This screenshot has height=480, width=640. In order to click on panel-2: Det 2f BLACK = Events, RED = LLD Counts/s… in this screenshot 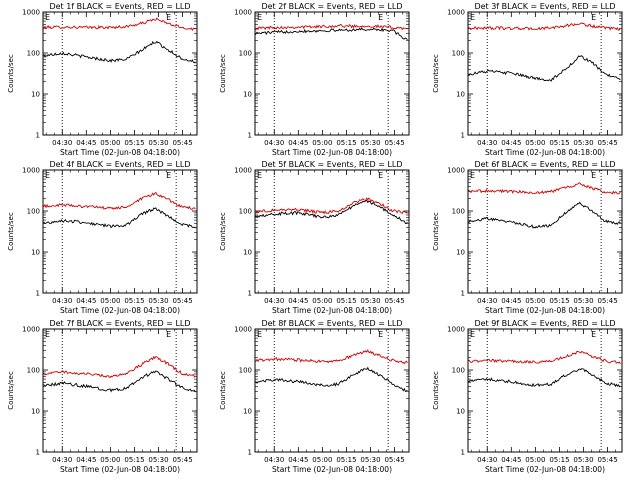, I will do `click(314, 79)`.